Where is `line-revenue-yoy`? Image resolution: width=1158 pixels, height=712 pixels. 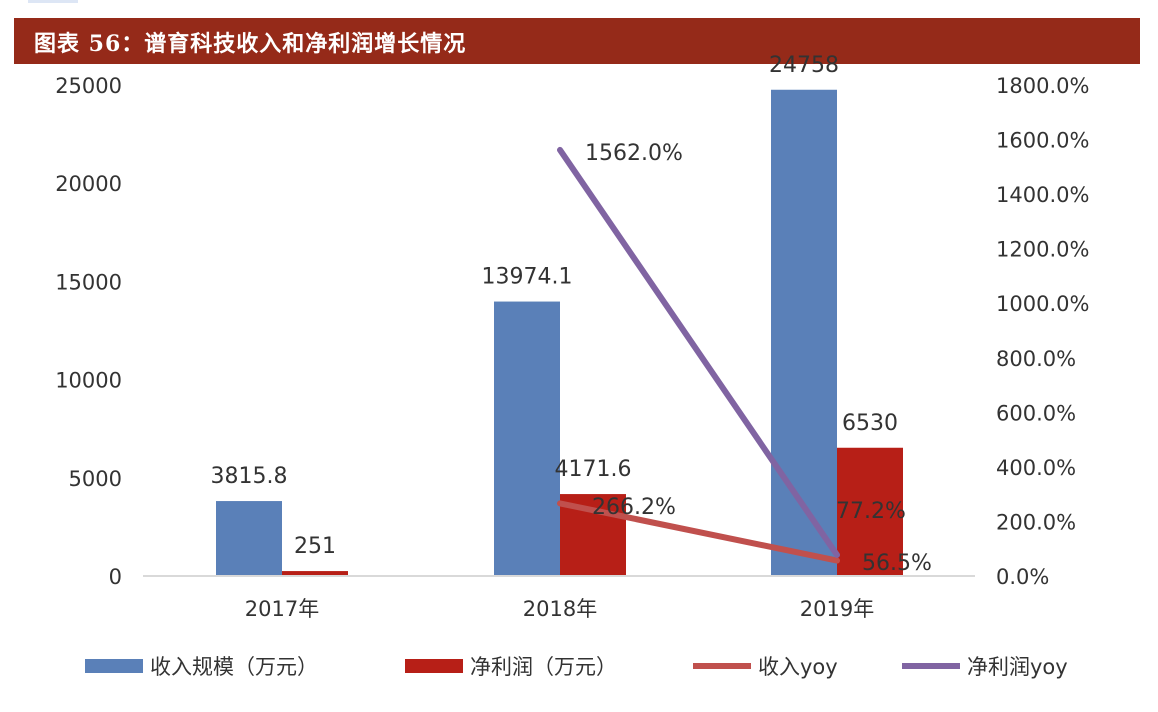
line-revenue-yoy is located at coordinates (698, 532).